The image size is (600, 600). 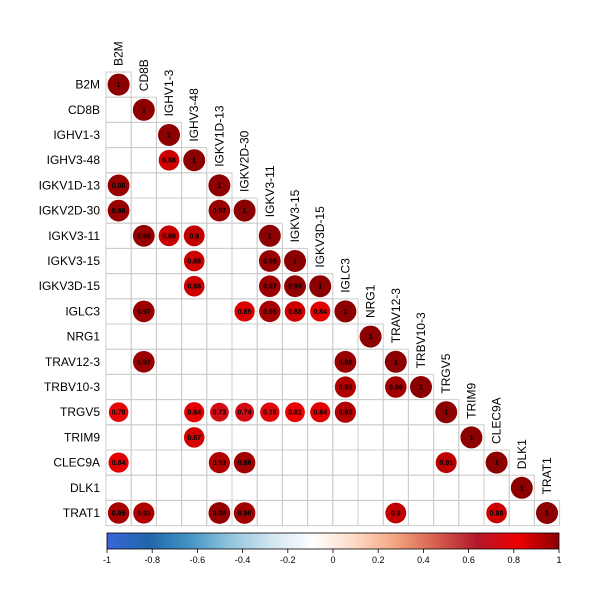 I want to click on correlation-value: 0.87, so click(x=194, y=438).